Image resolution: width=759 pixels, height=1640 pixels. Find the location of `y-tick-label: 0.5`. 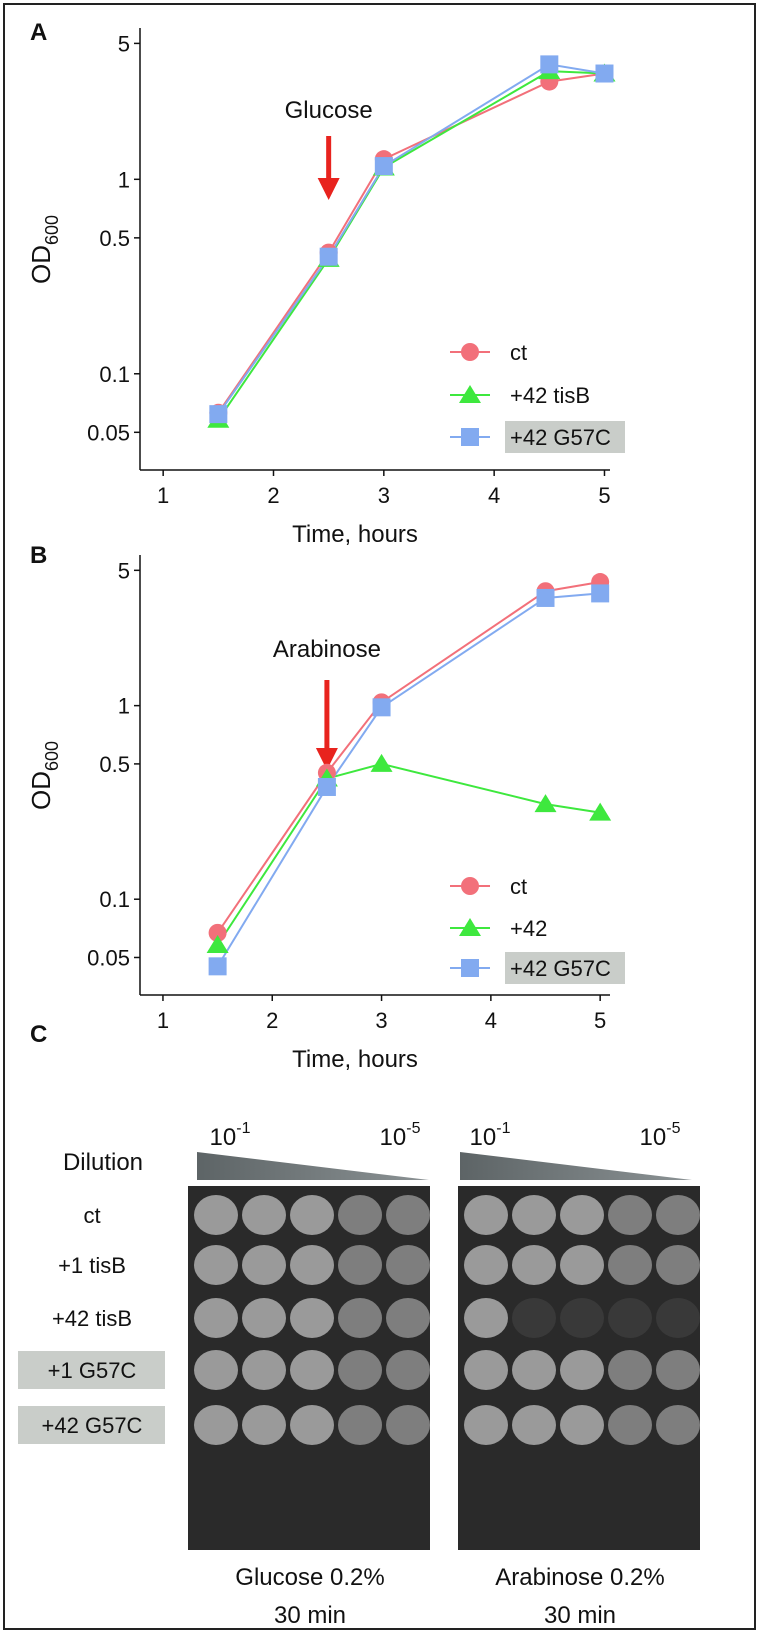

y-tick-label: 0.5 is located at coordinates (114, 238).